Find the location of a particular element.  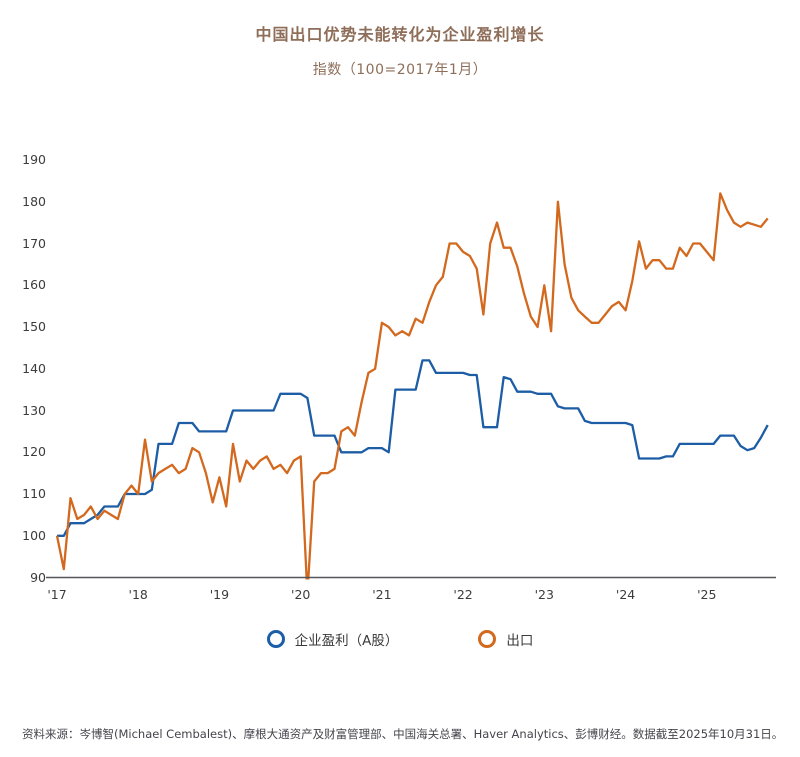

y-tick-label: 180 is located at coordinates (34, 201).